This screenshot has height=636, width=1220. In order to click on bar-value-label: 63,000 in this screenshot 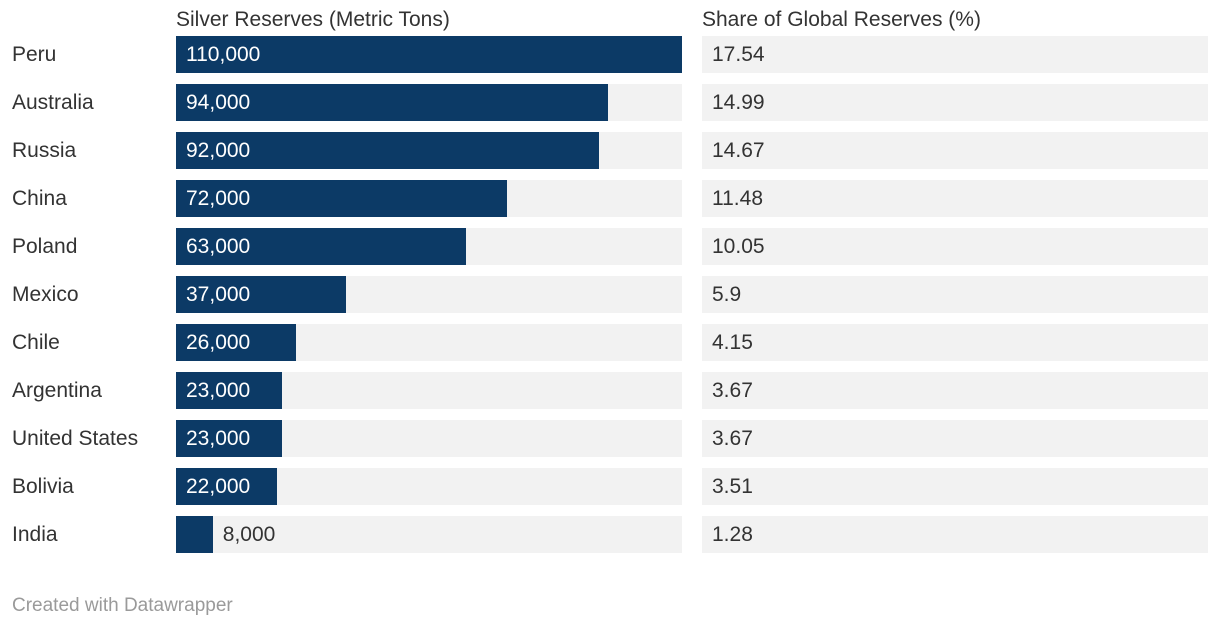, I will do `click(218, 246)`.